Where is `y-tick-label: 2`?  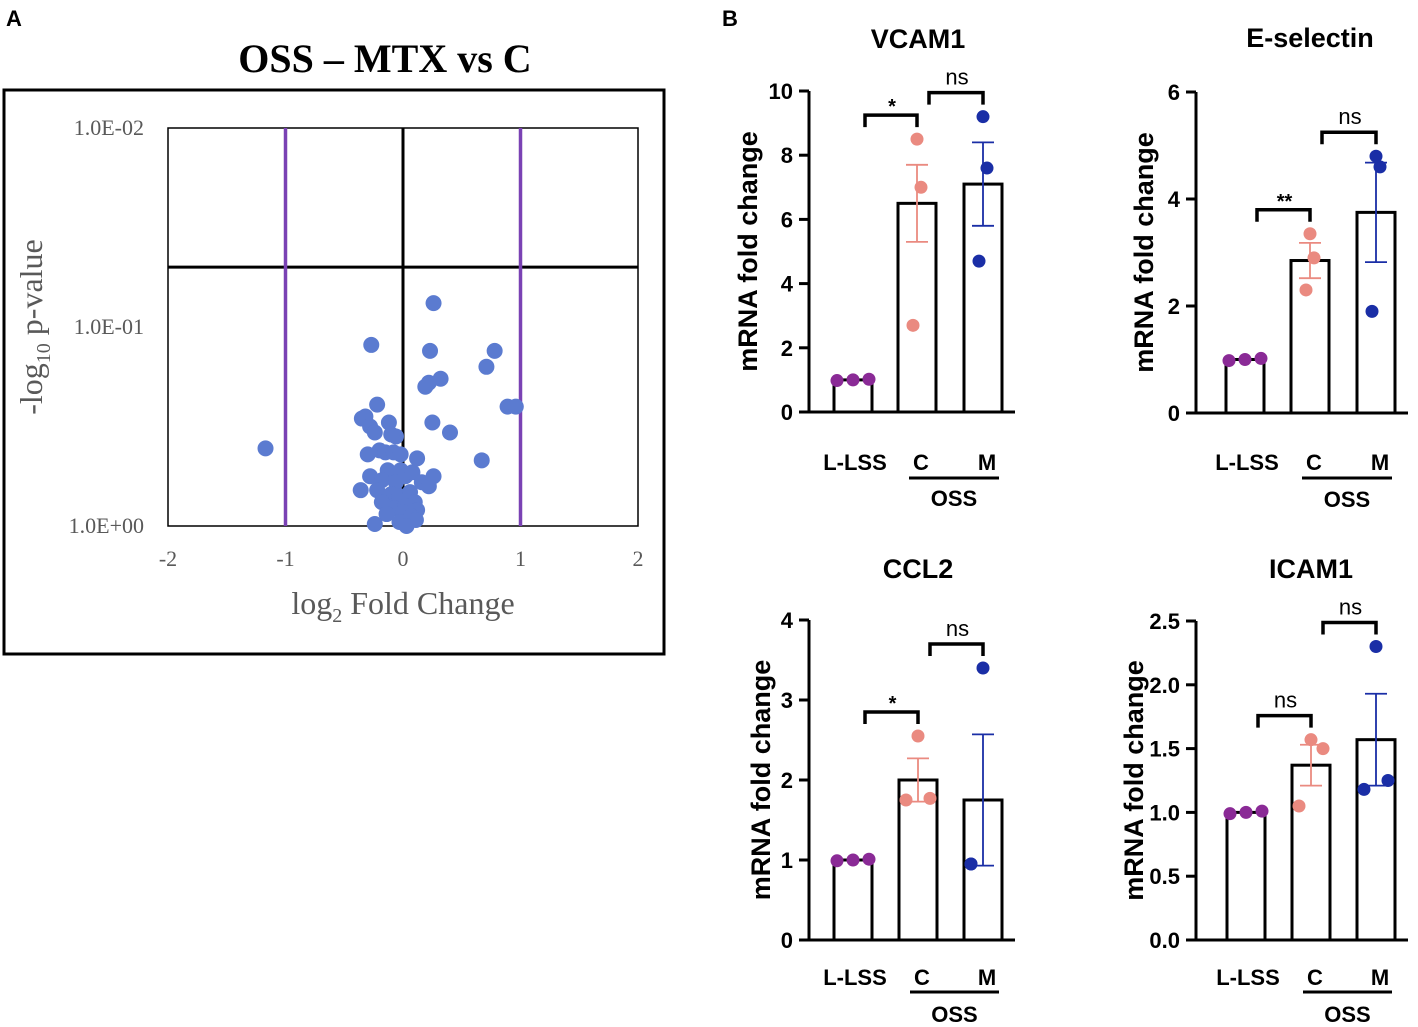
y-tick-label: 2 is located at coordinates (1174, 306).